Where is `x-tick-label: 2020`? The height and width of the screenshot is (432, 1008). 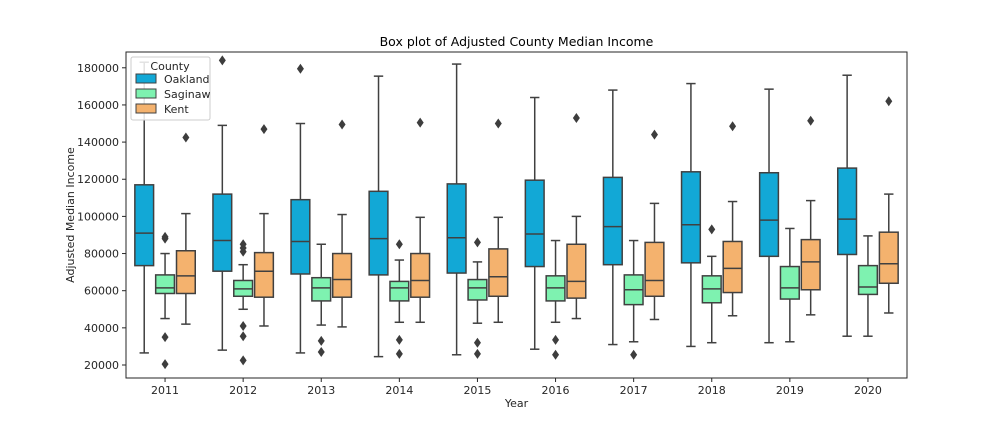
x-tick-label: 2020 is located at coordinates (868, 390).